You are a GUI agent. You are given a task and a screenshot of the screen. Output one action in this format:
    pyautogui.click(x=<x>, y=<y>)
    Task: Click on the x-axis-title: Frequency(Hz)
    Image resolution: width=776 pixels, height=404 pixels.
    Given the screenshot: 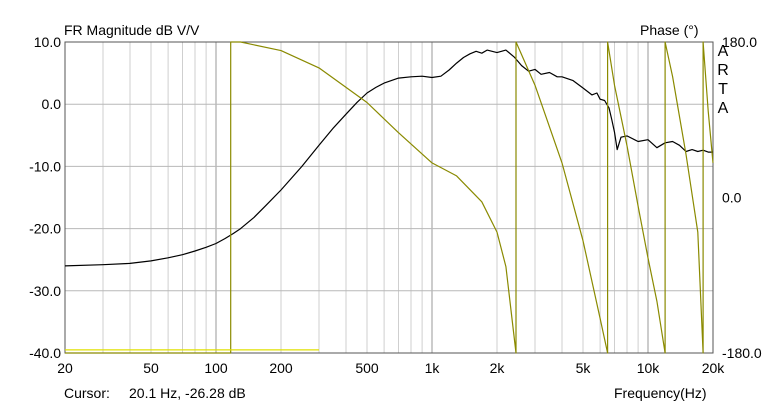 What is the action you would take?
    pyautogui.click(x=660, y=393)
    